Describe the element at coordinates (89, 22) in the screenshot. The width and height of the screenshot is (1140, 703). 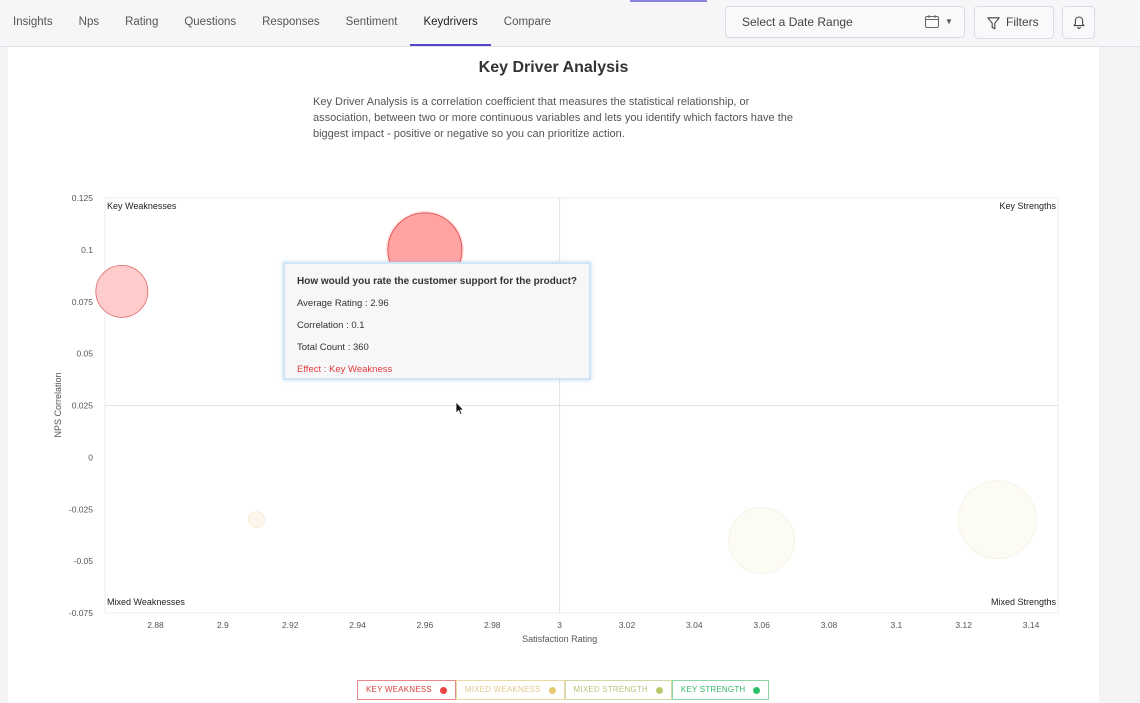
I see `tab-nps: Nps` at that location.